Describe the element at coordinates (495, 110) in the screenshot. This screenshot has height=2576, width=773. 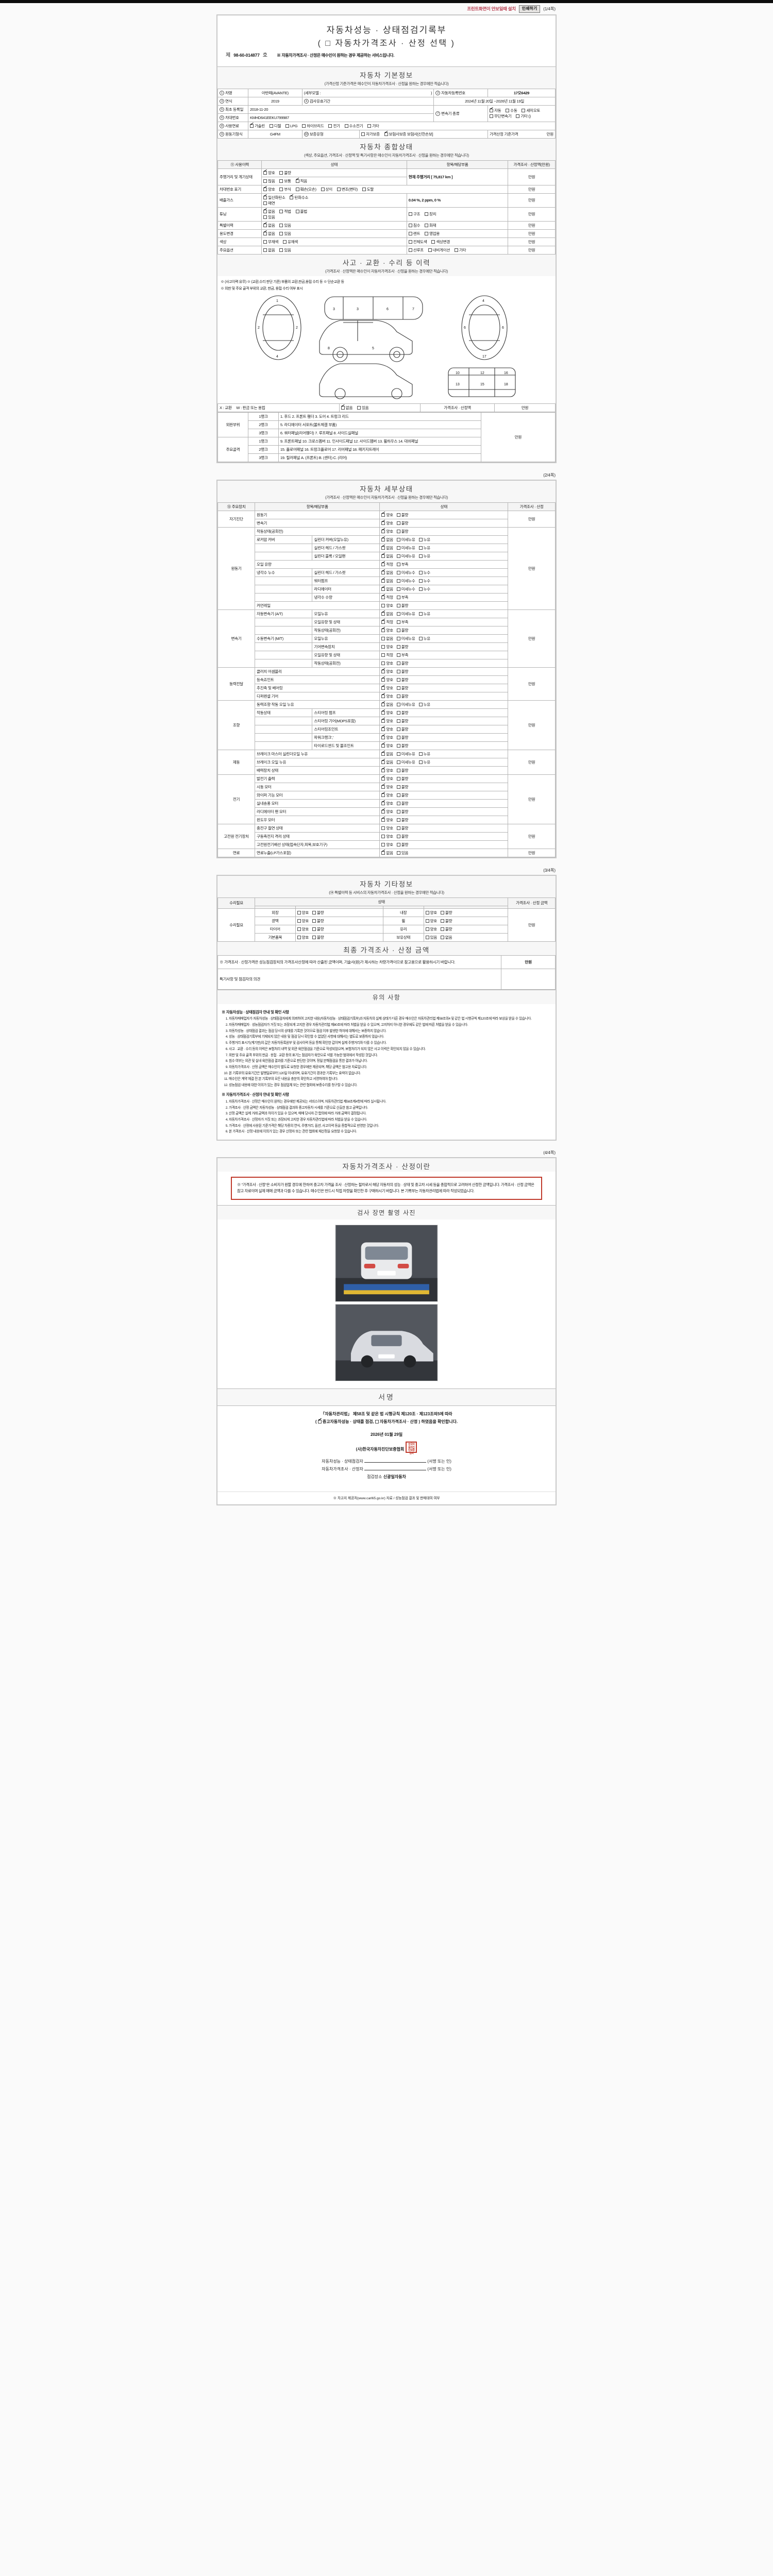
I see `trans-auto-option: 자동` at that location.